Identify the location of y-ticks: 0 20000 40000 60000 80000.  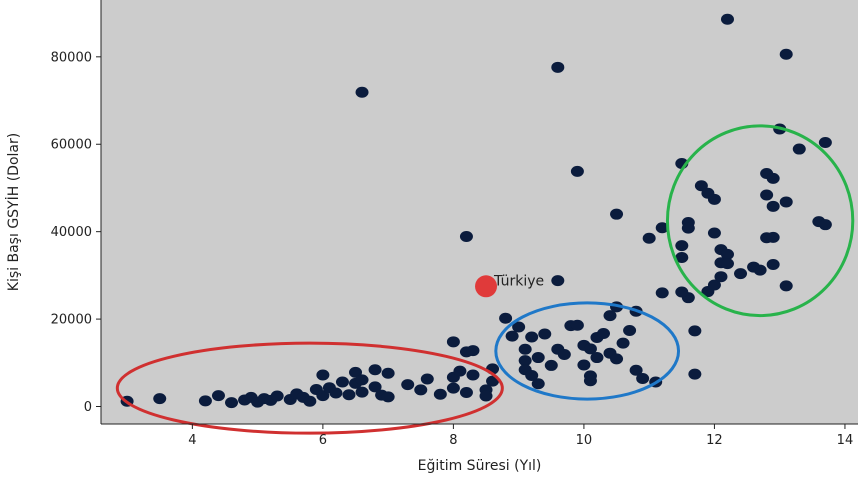
(76, 232).